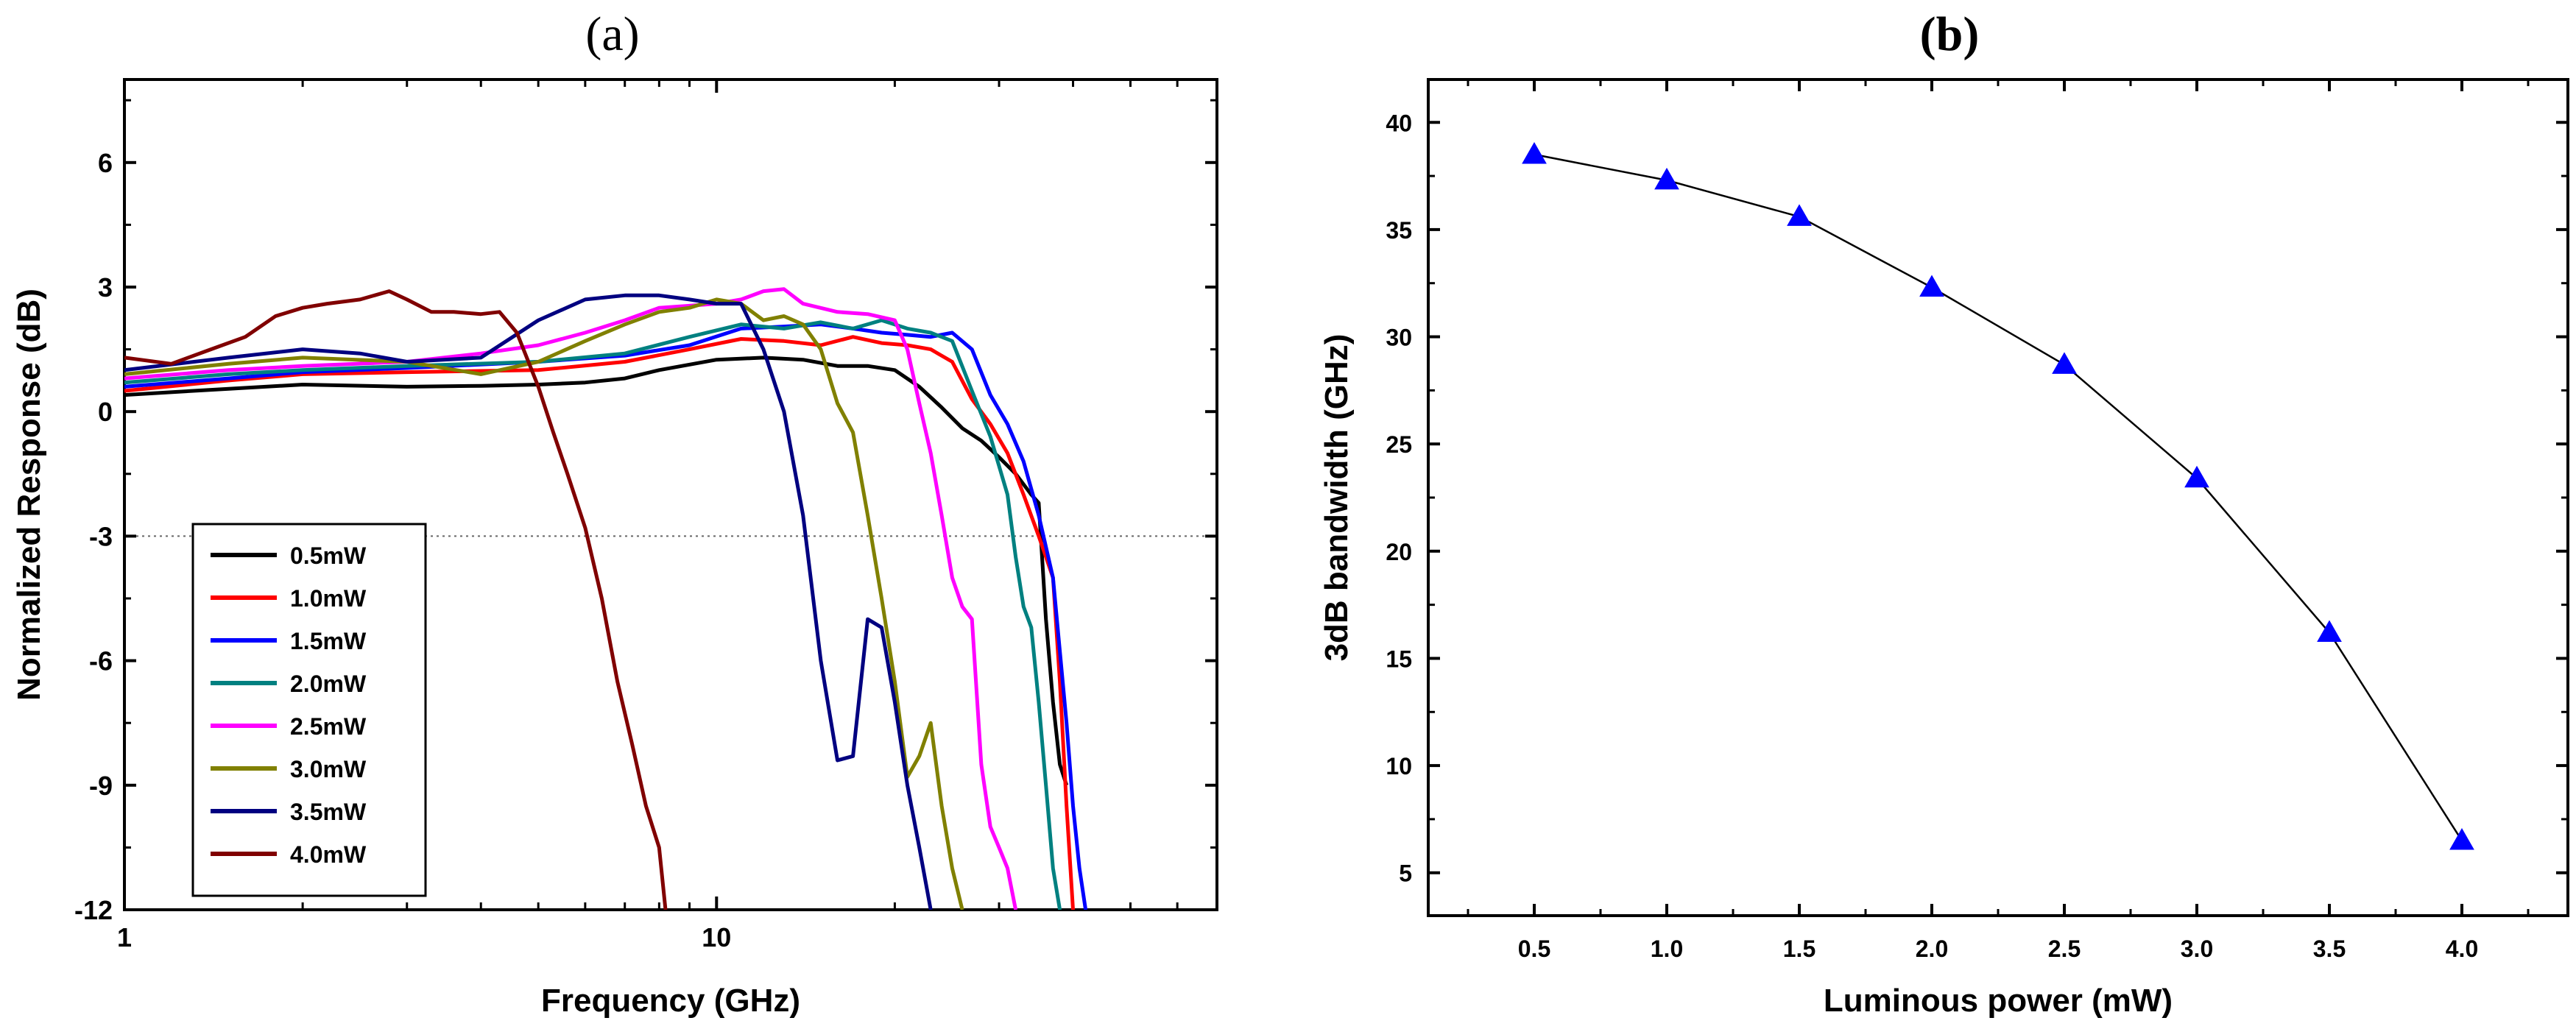 The height and width of the screenshot is (1029, 2576). Describe the element at coordinates (1950, 34) in the screenshot. I see `panel-b-label: (b)` at that location.